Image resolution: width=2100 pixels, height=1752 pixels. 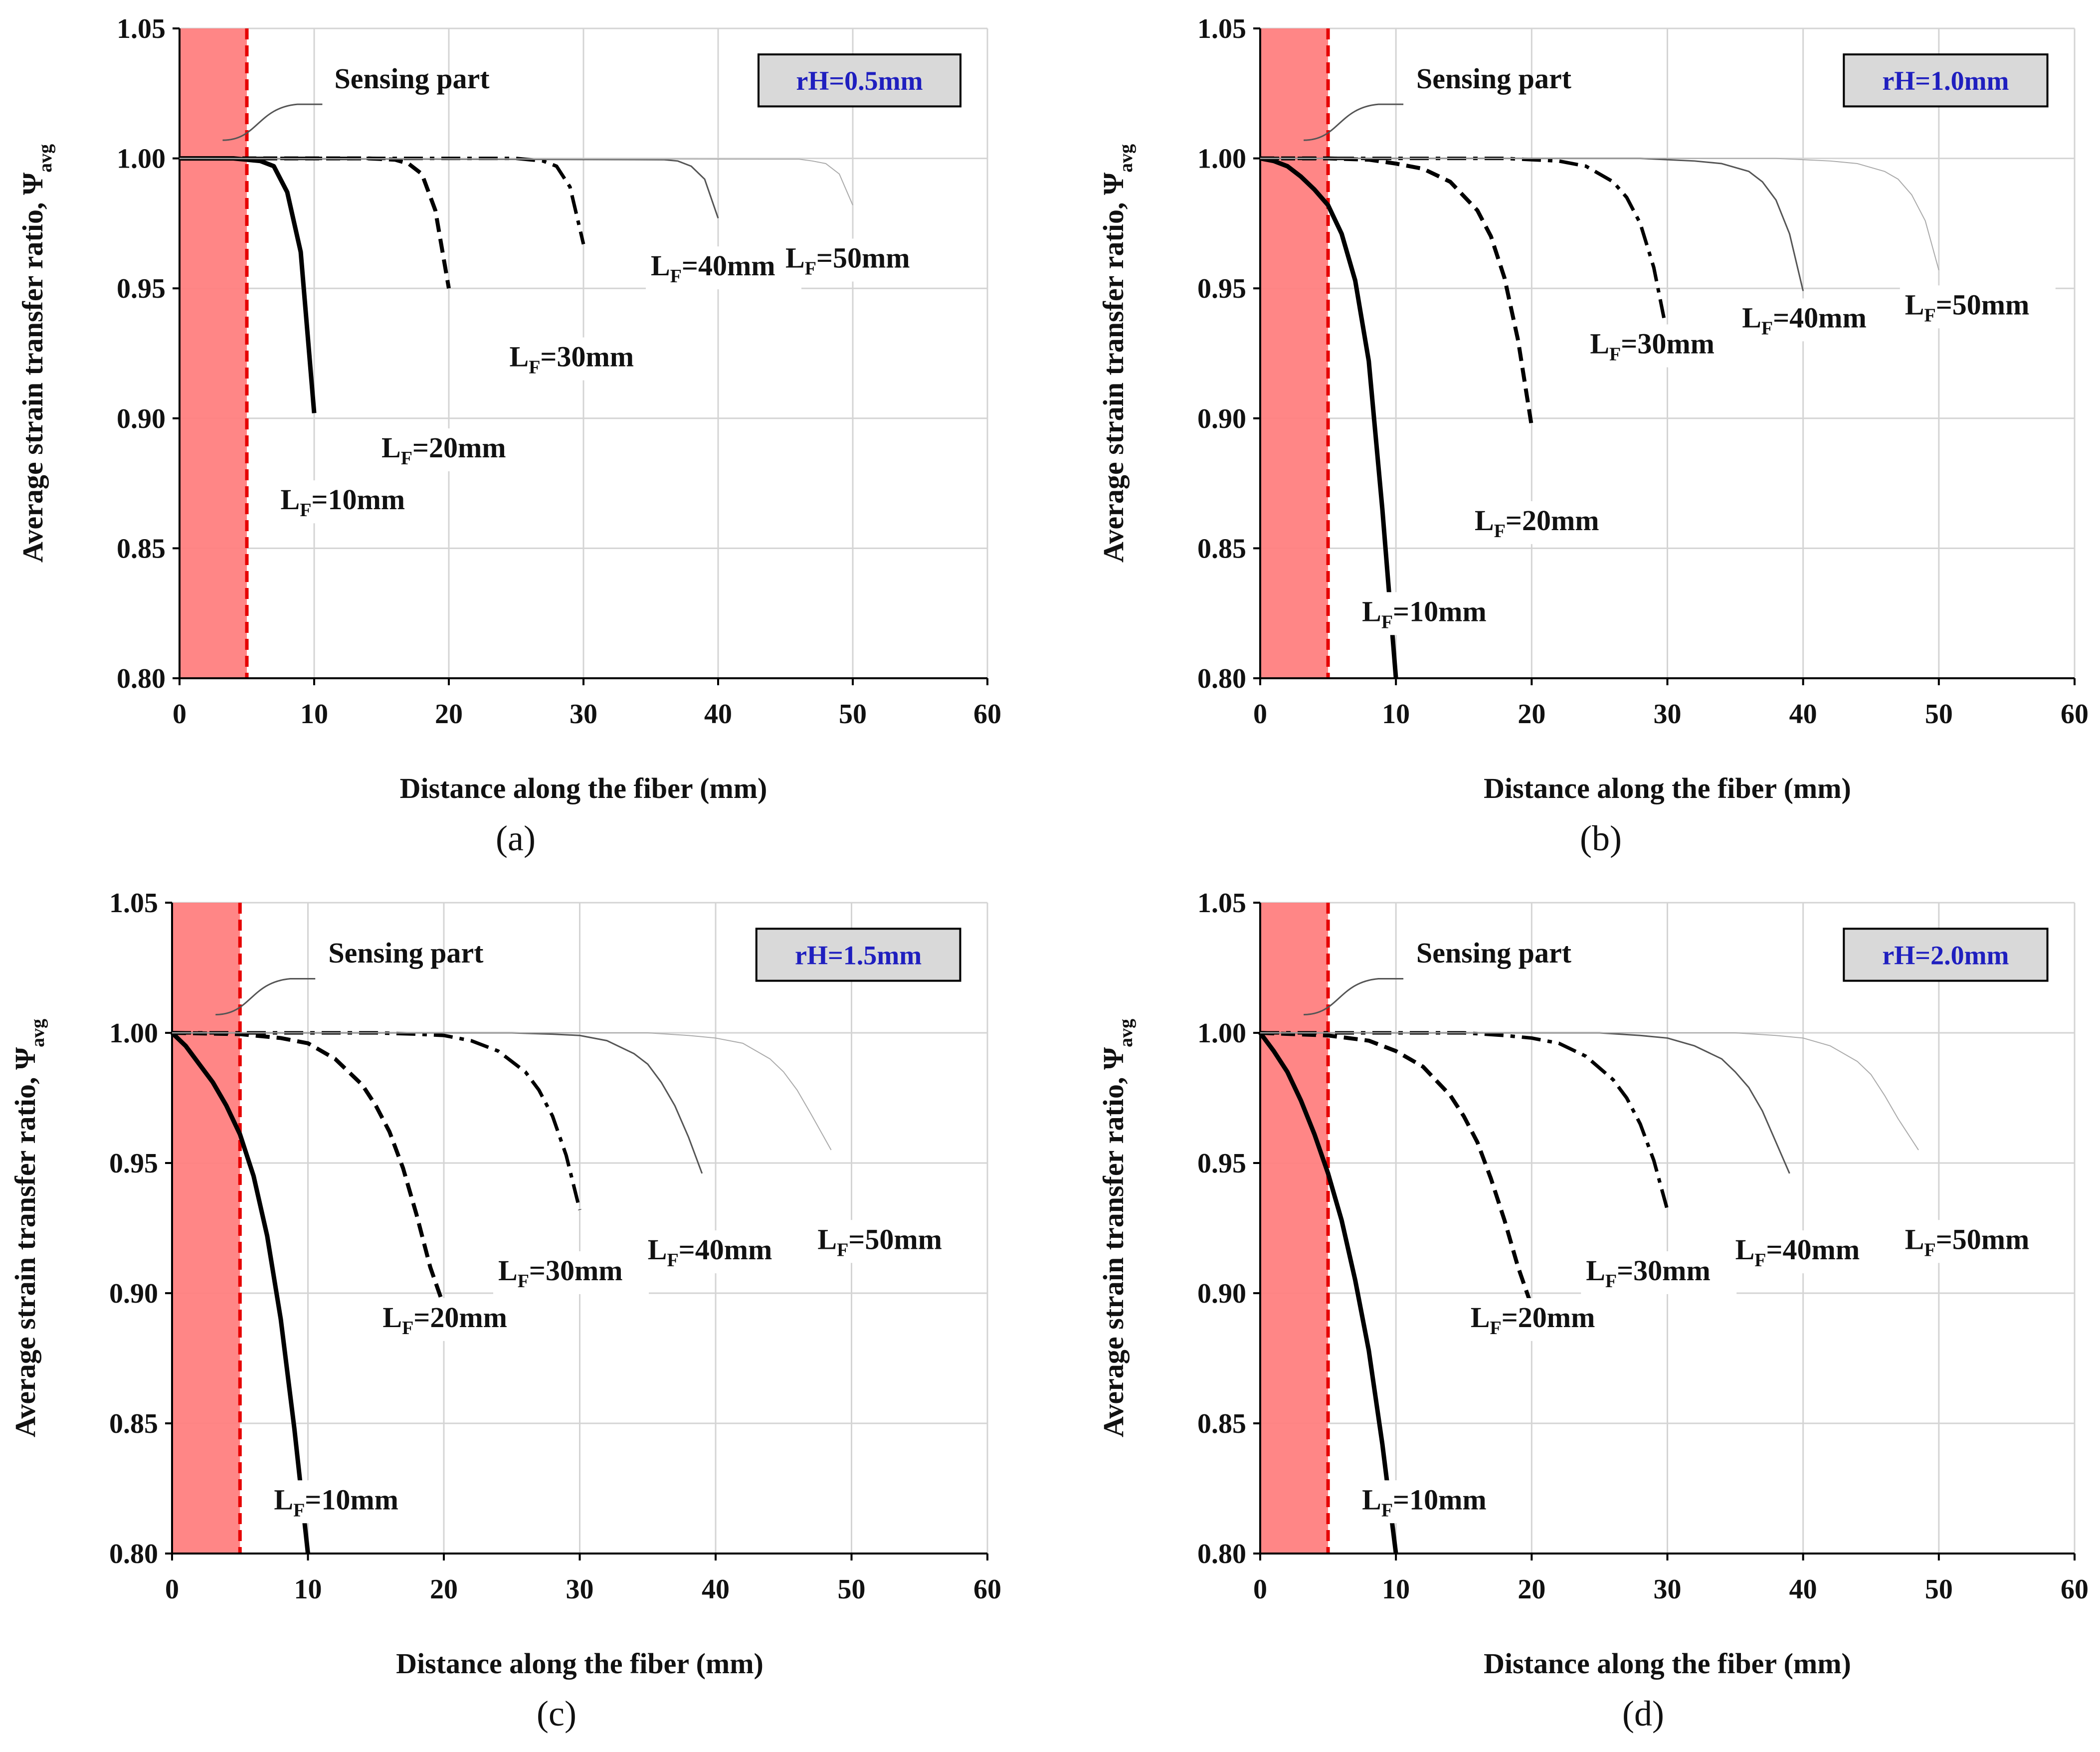 What do you see at coordinates (863, 258) in the screenshot?
I see `series-label-rest: =50mm` at bounding box center [863, 258].